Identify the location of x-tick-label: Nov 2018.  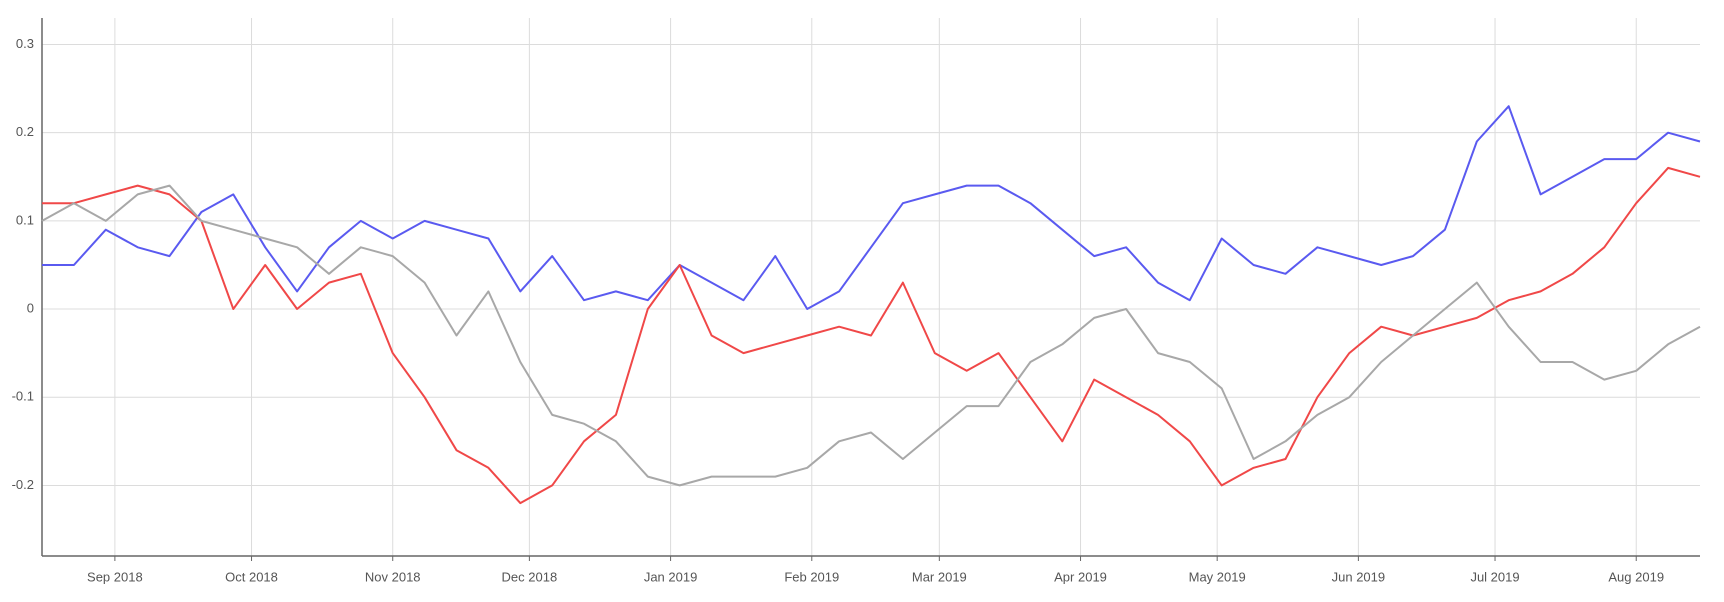
(393, 576).